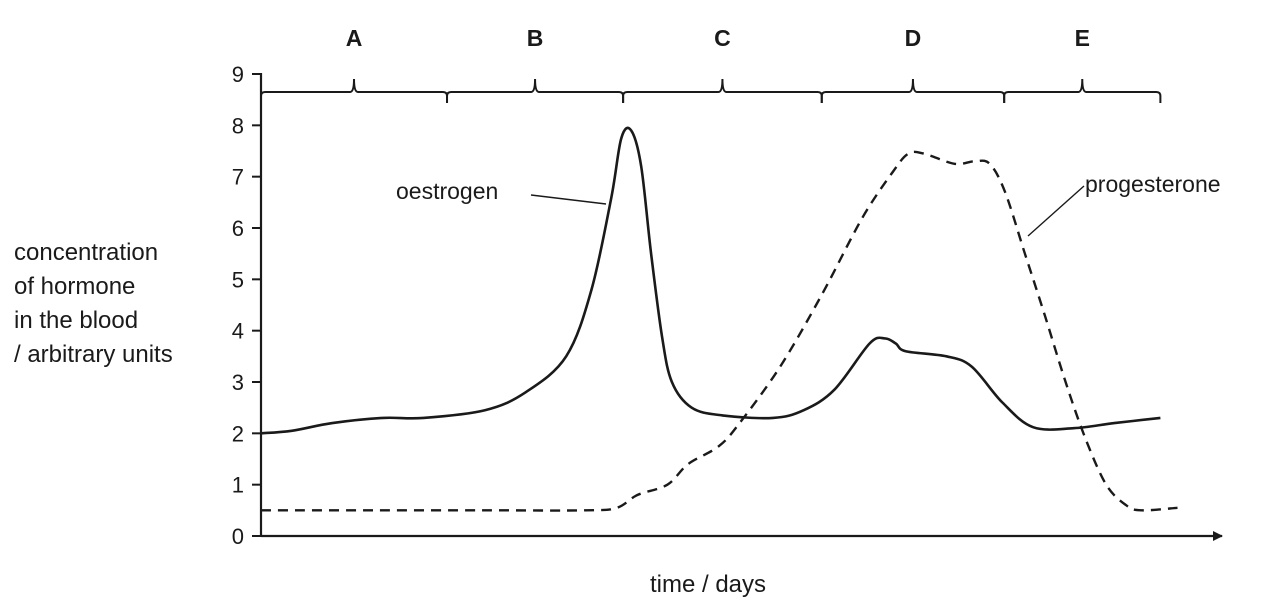  Describe the element at coordinates (354, 90) in the screenshot. I see `phase-brace-a` at that location.